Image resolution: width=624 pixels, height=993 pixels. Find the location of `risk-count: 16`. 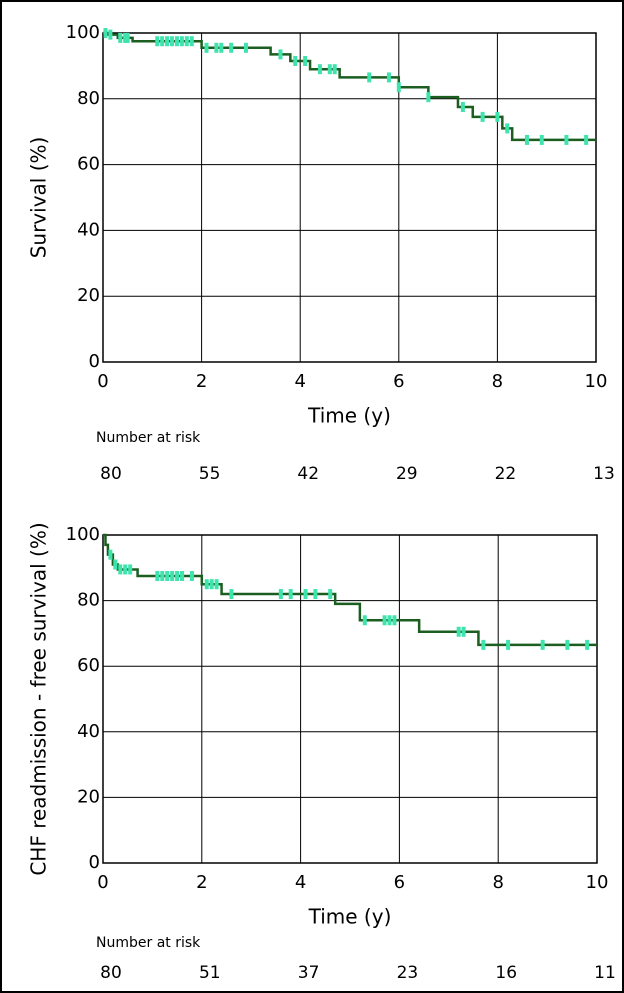

risk-count: 16 is located at coordinates (506, 973).